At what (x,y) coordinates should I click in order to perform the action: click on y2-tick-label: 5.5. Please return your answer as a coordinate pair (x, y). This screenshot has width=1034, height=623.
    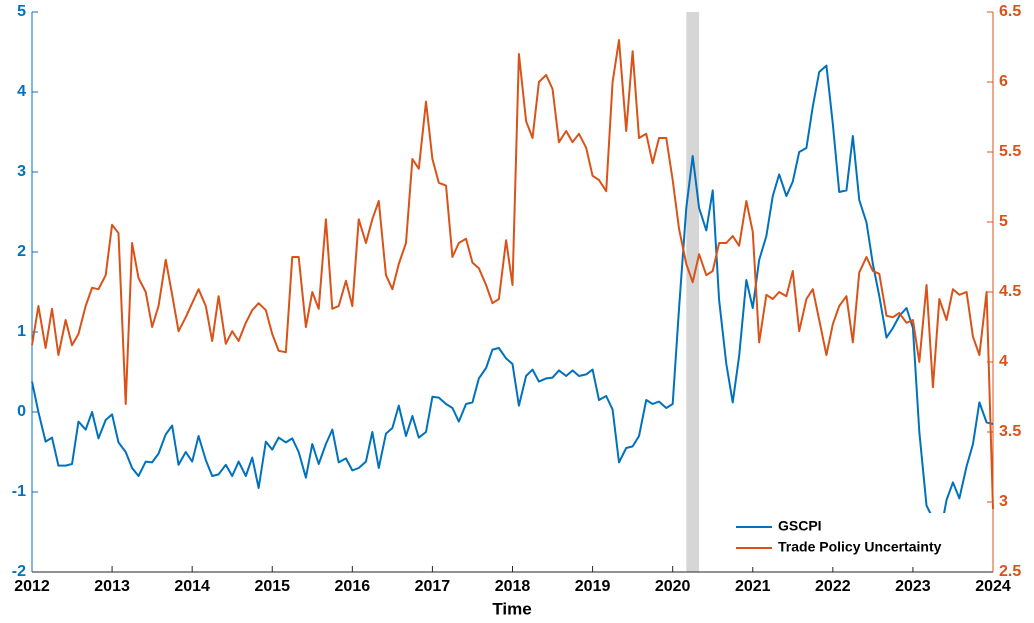
    Looking at the image, I should click on (1010, 151).